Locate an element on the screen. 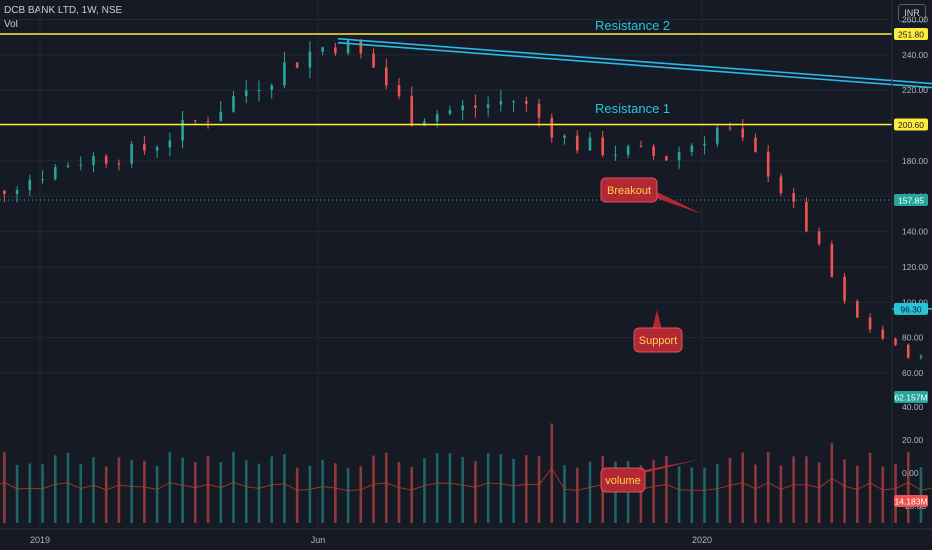  trendline-lower is located at coordinates (634, 65).